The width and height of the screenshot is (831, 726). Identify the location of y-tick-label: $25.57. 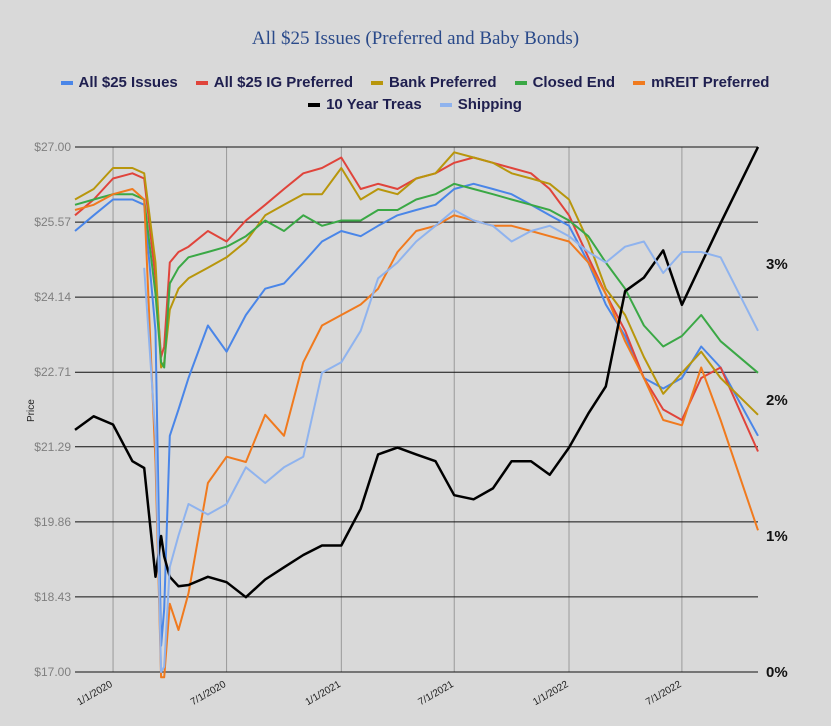
(52, 222).